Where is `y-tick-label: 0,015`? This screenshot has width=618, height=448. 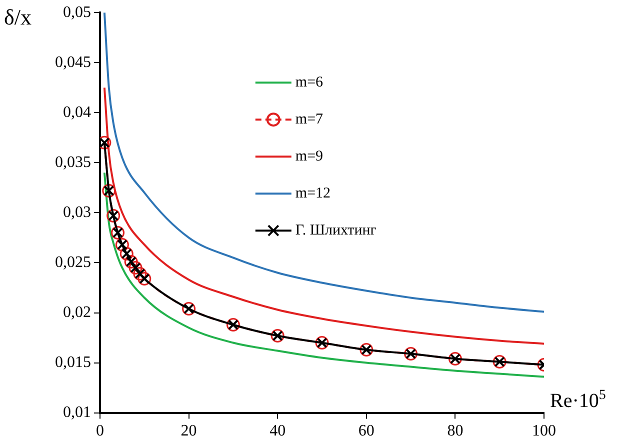 y-tick-label: 0,015 is located at coordinates (73, 362).